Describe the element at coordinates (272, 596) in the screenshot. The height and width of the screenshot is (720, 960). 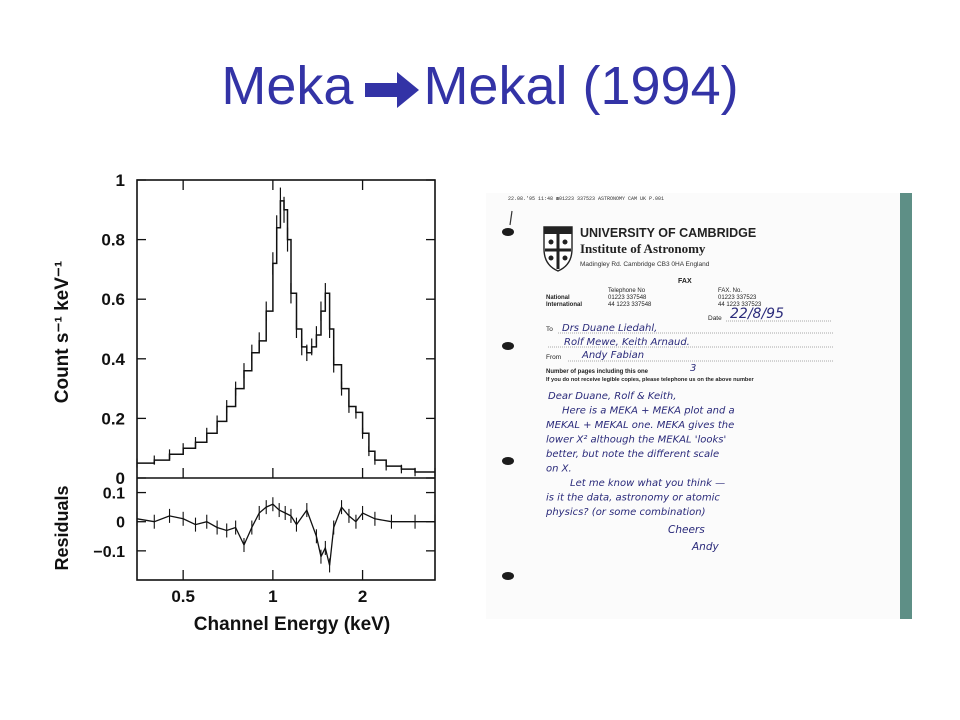
I see `x-tick-label: 1` at that location.